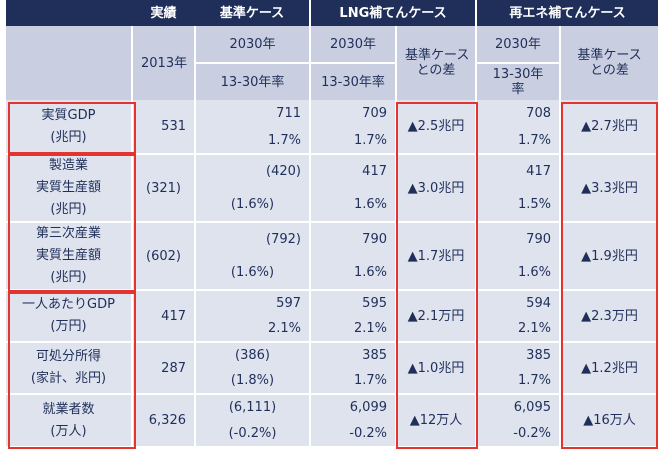 The image size is (660, 453). Describe the element at coordinates (518, 407) in the screenshot. I see `ren-2030-value: 6,095` at that location.